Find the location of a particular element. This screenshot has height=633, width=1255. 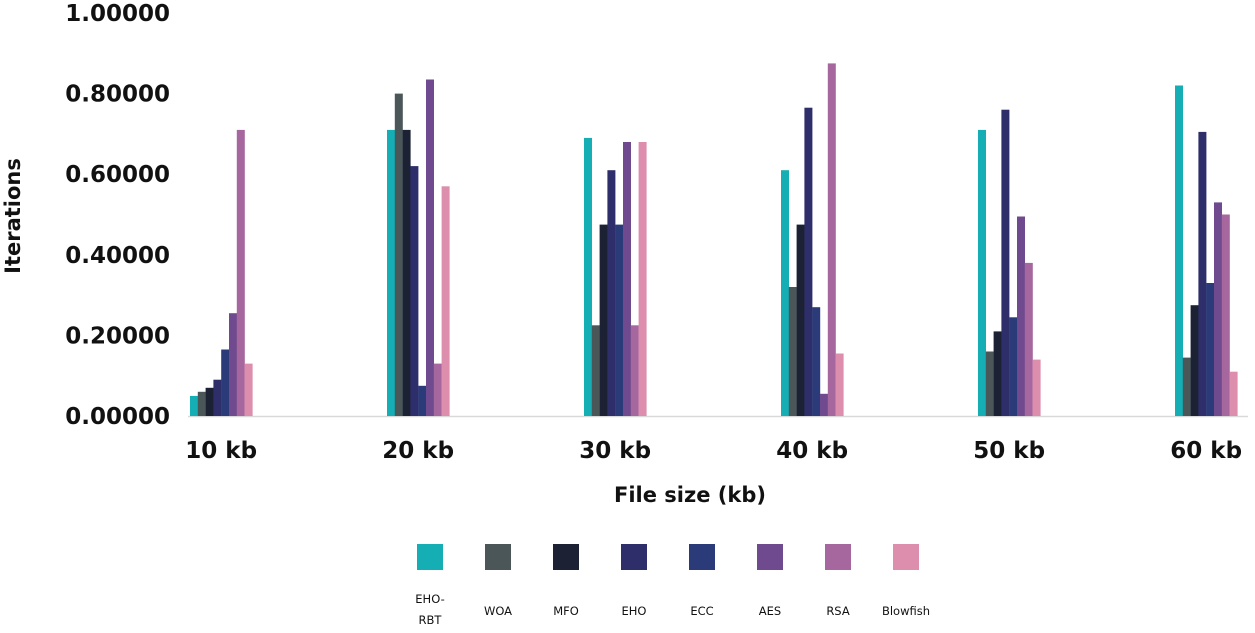

bar-mfo-30kb is located at coordinates (603, 320).